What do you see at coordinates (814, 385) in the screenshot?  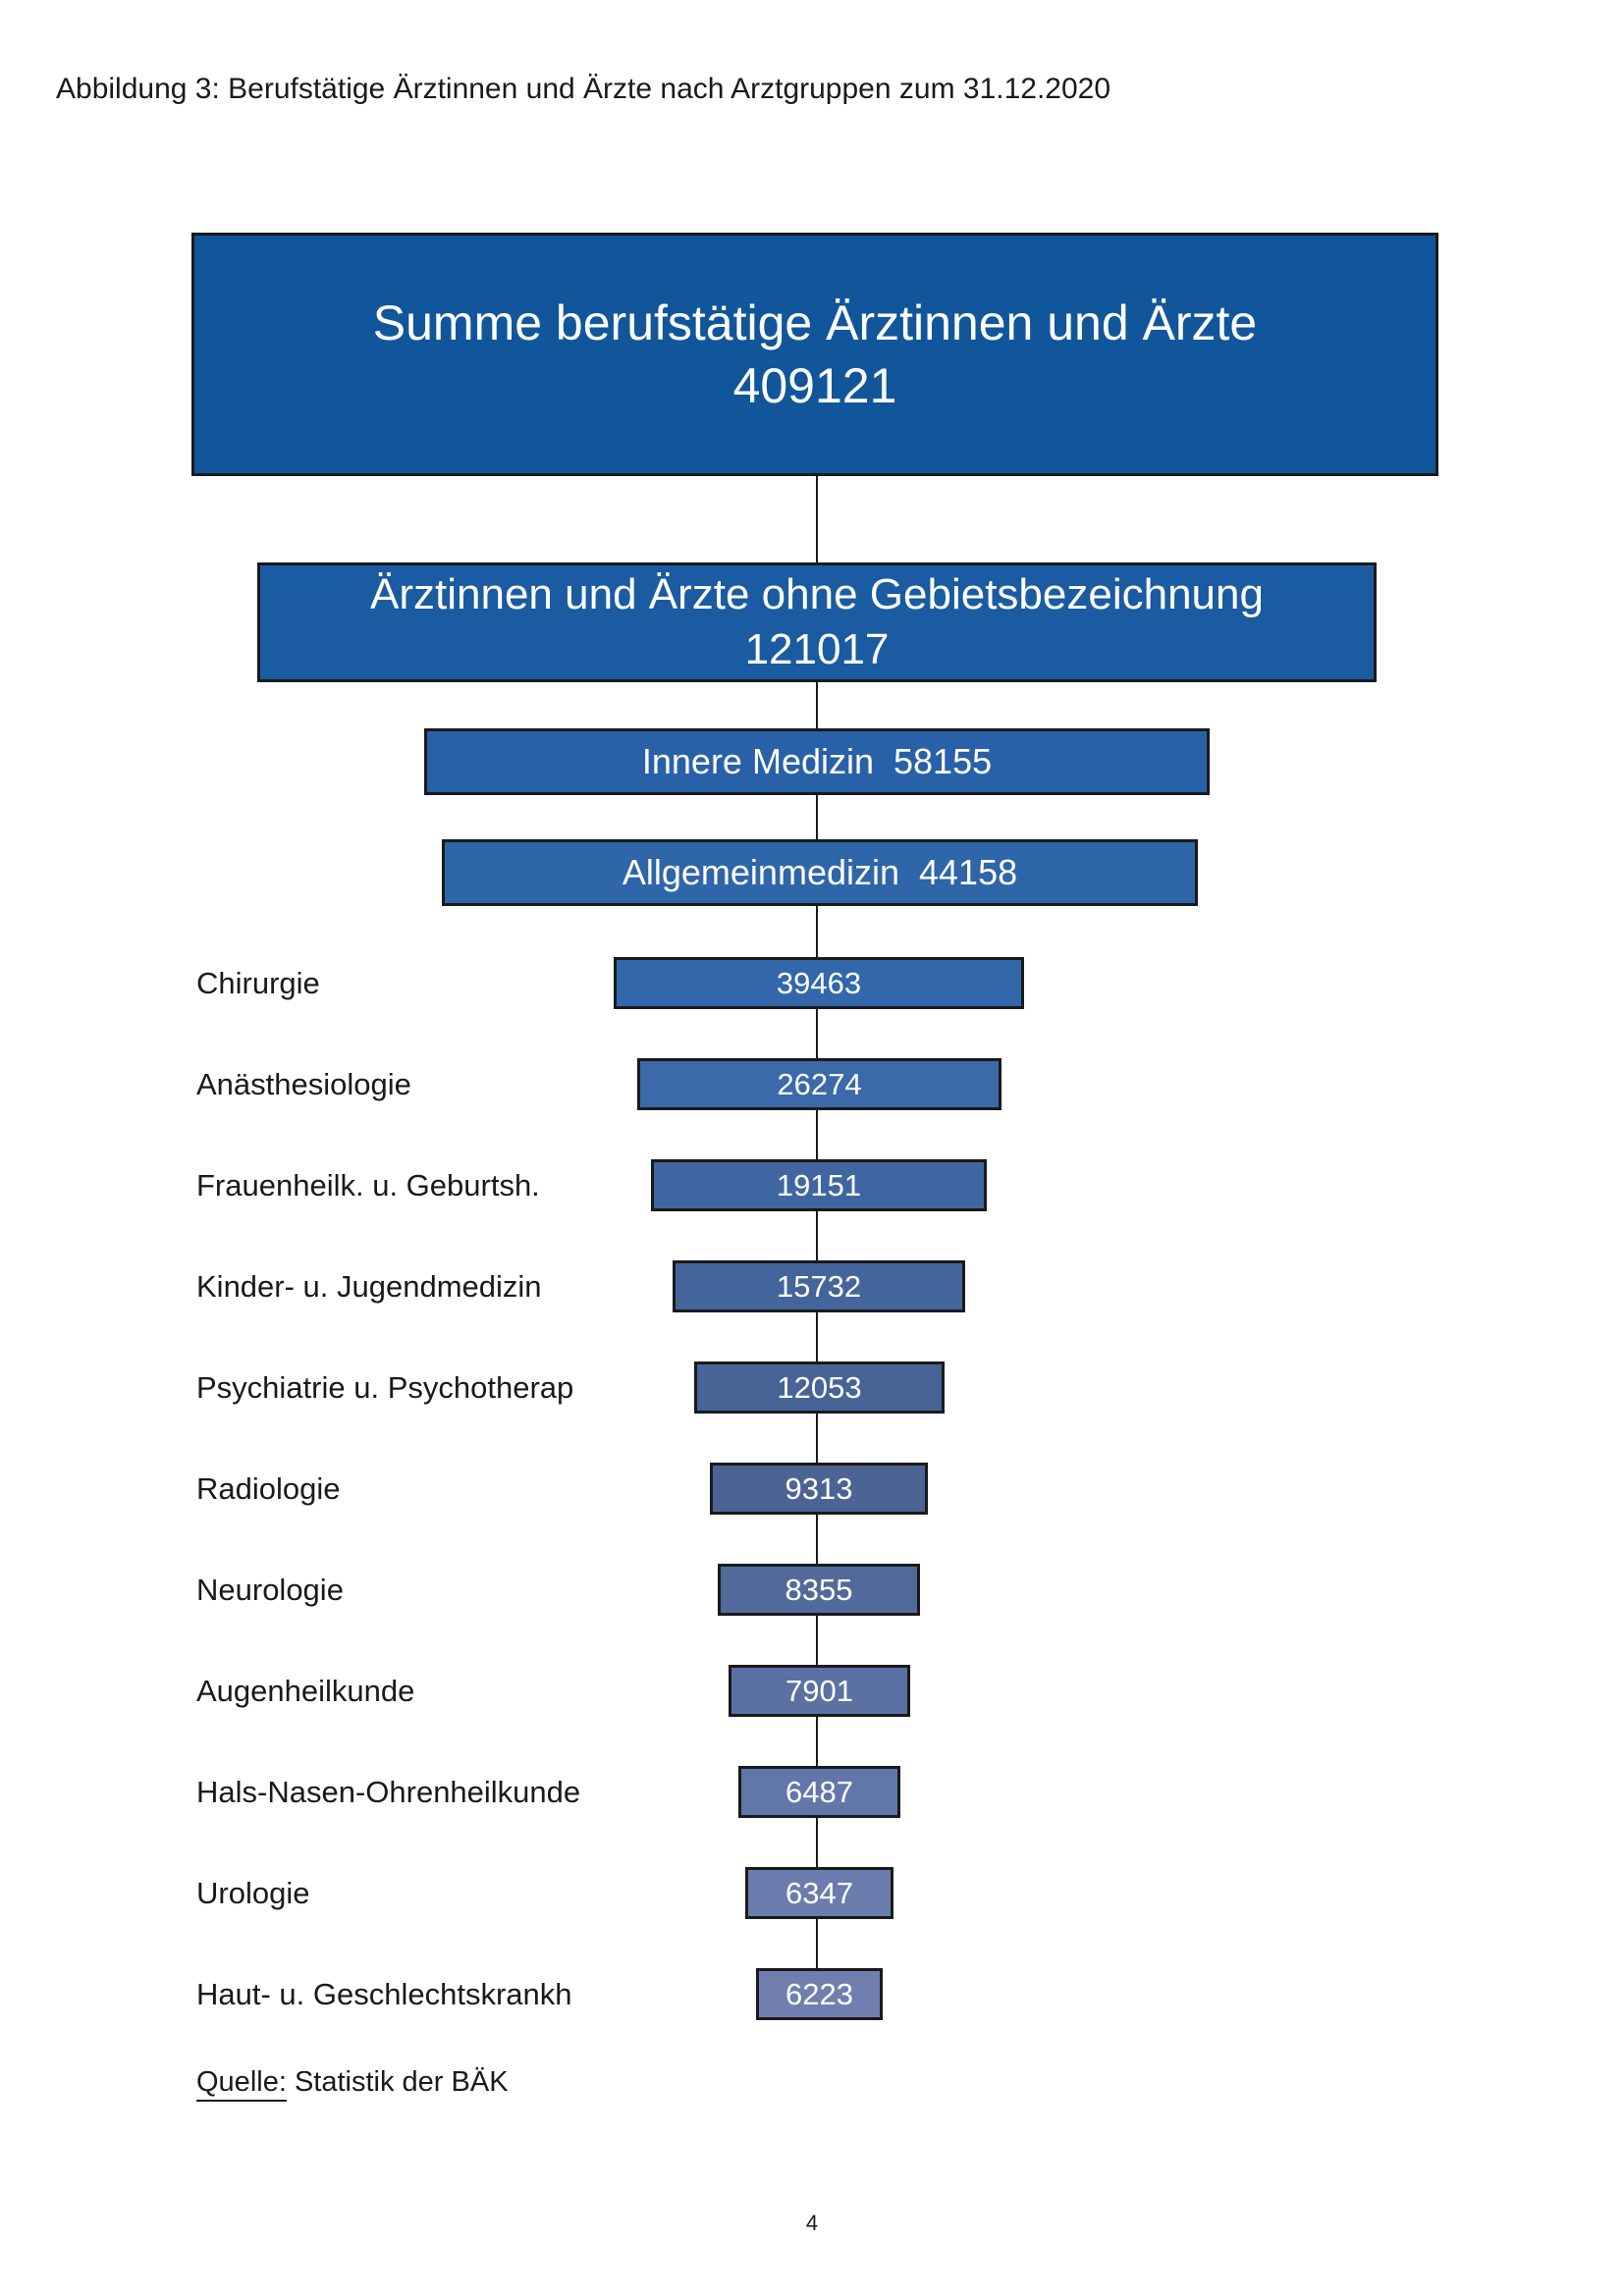 I see `funnel-node-value: 409121` at bounding box center [814, 385].